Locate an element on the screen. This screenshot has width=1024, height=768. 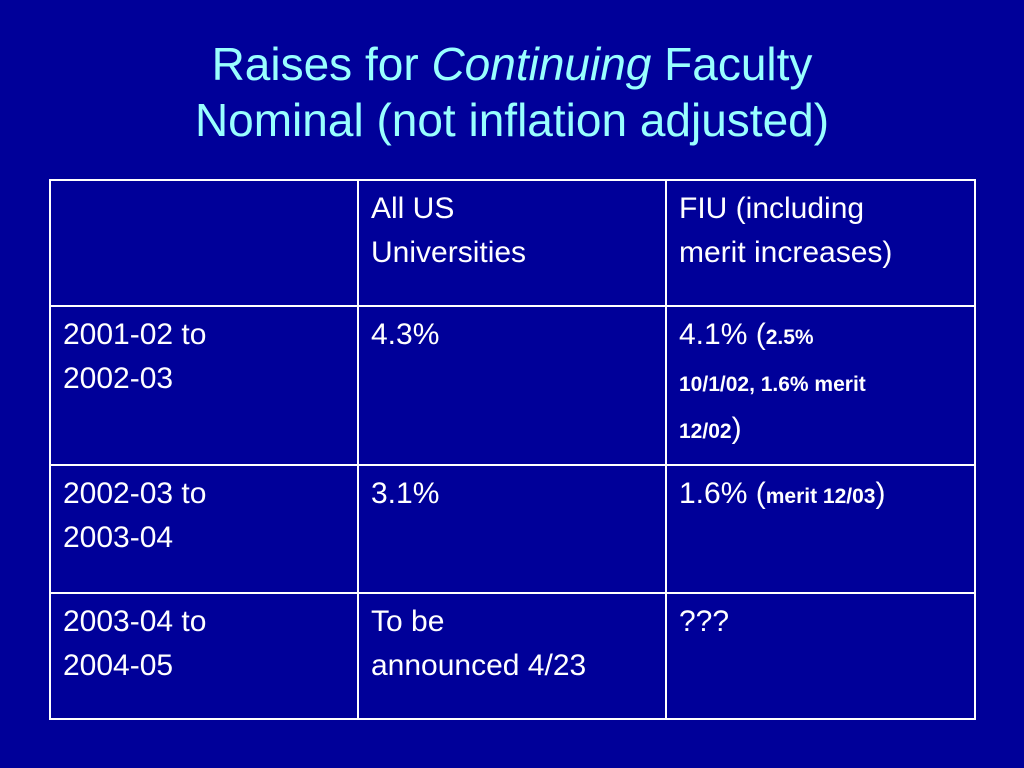
all-us-value: 3.1% is located at coordinates (405, 493).